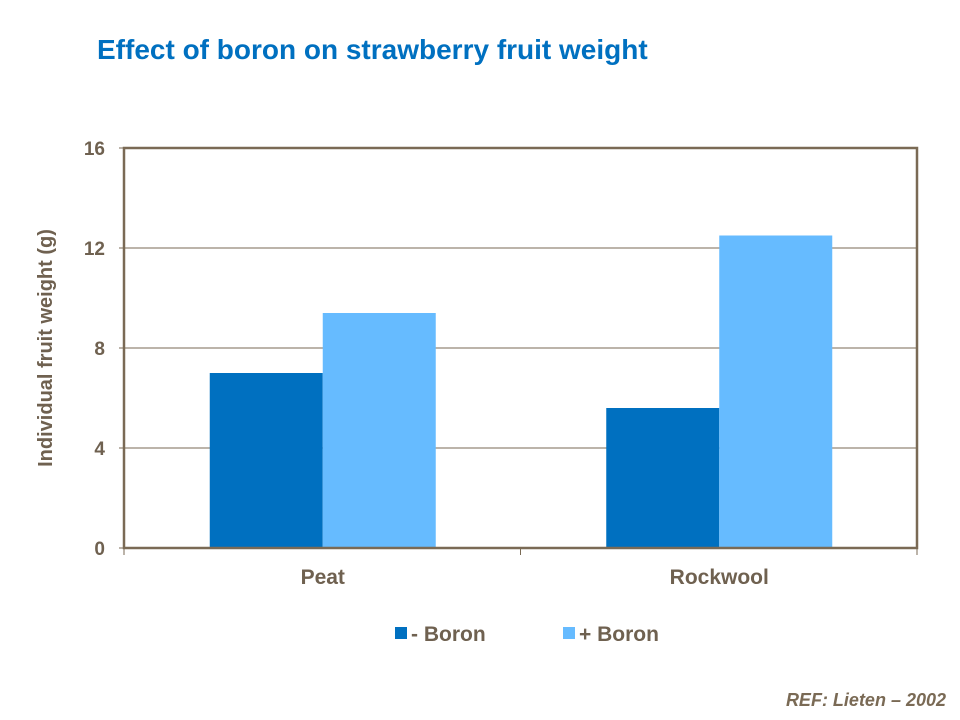  What do you see at coordinates (99, 349) in the screenshot?
I see `y-tick-label: 8` at bounding box center [99, 349].